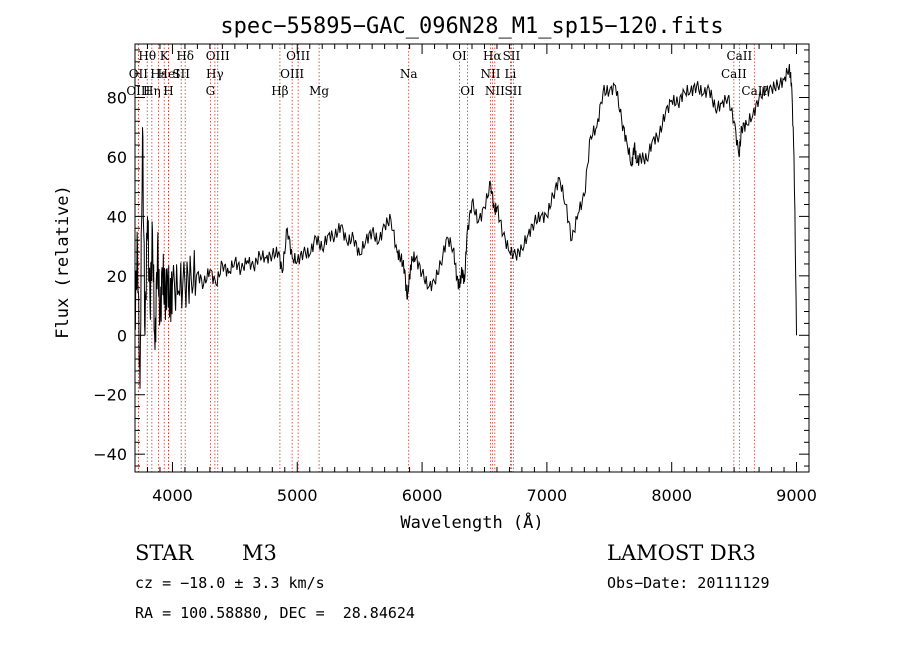 This screenshot has width=900, height=649. What do you see at coordinates (688, 583) in the screenshot?
I see `observation-date: Obs−Date: 20111129` at bounding box center [688, 583].